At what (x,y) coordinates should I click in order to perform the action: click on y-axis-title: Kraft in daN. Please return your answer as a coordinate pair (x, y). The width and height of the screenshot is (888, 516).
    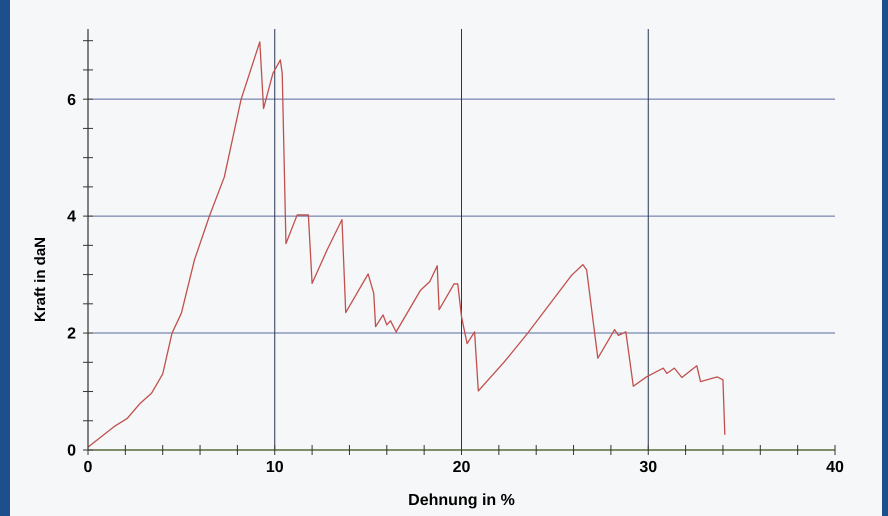
    Looking at the image, I should click on (40, 279).